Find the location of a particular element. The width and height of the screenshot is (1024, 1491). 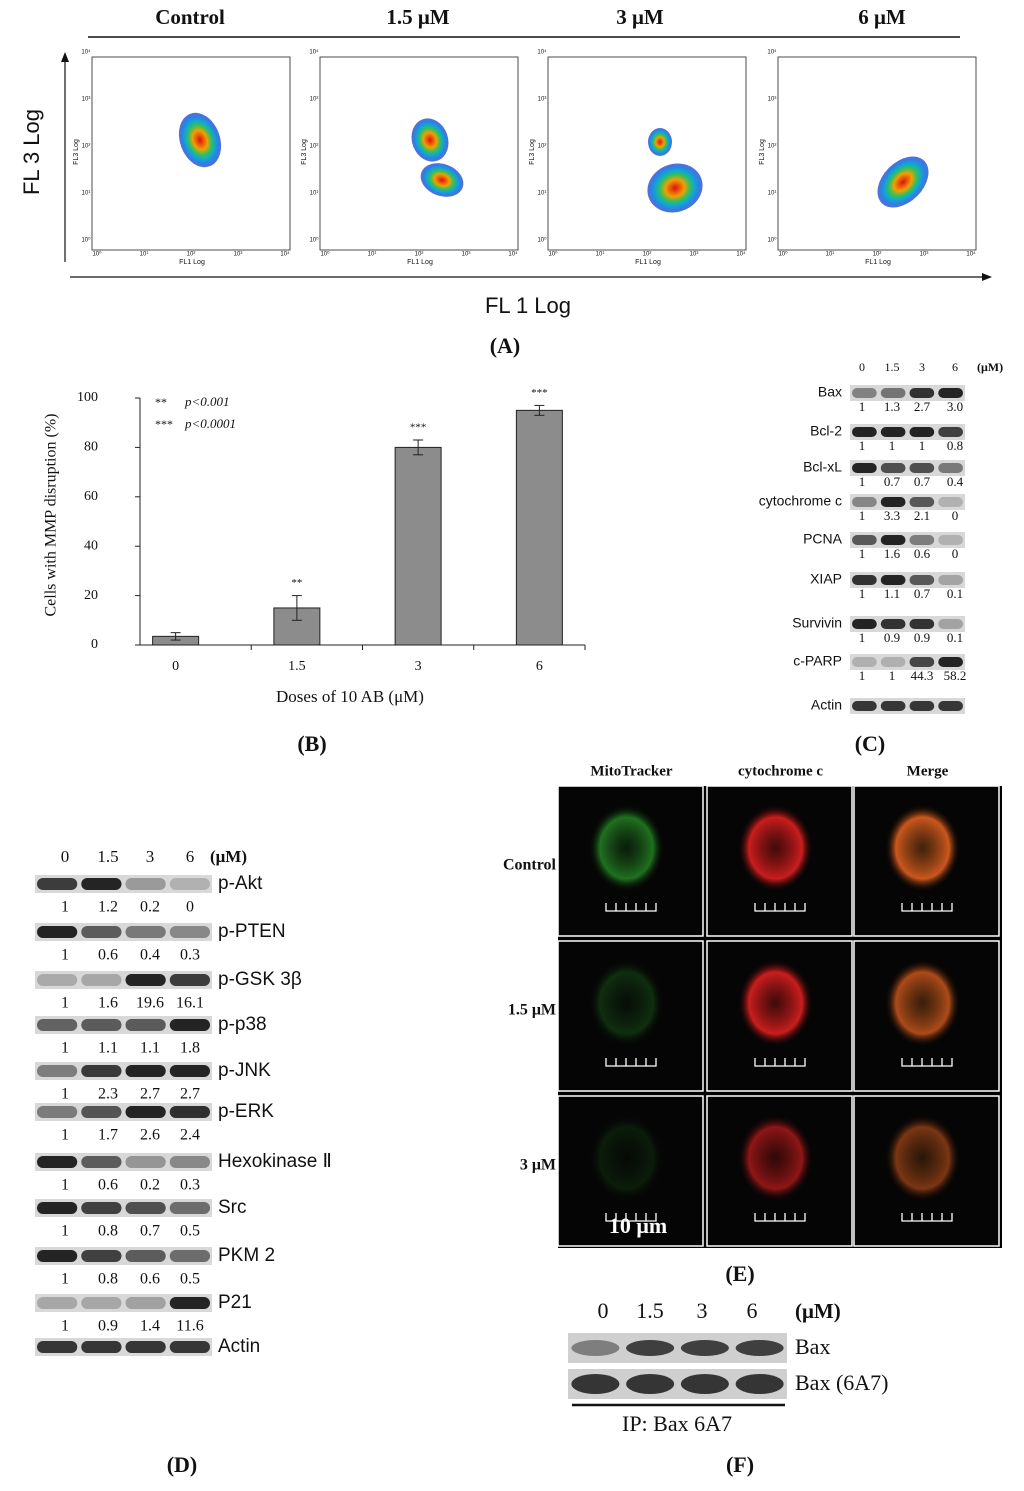

quant-value: 0.2 is located at coordinates (150, 907).